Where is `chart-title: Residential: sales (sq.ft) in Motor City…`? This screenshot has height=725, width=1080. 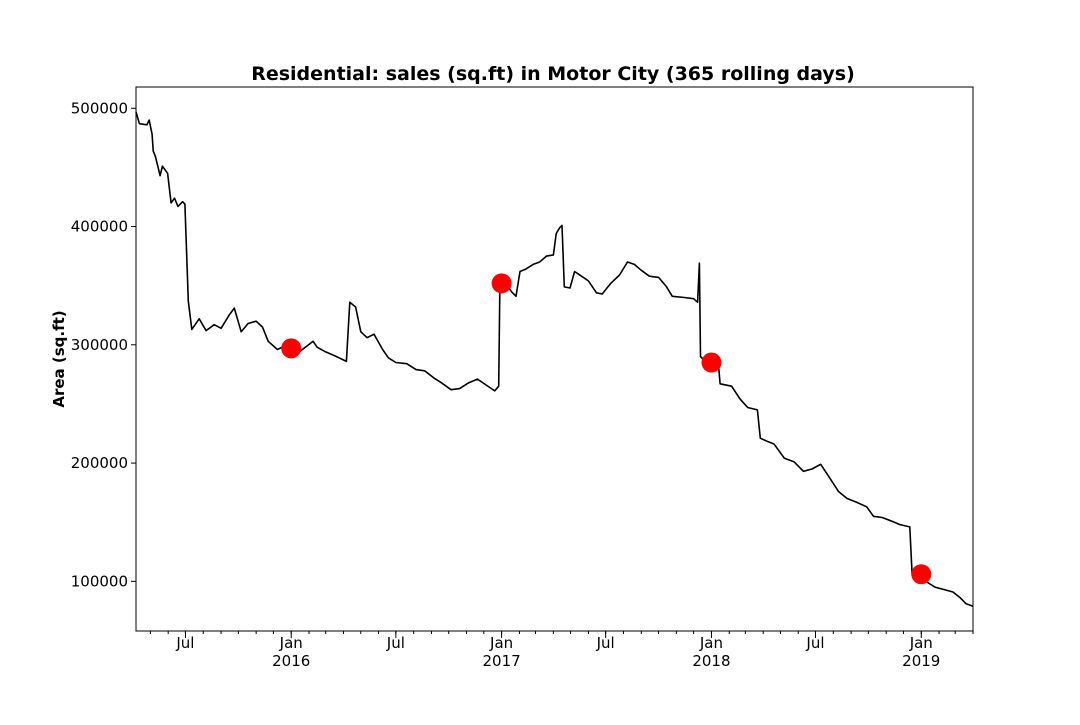 chart-title: Residential: sales (sq.ft) in Motor City… is located at coordinates (553, 74).